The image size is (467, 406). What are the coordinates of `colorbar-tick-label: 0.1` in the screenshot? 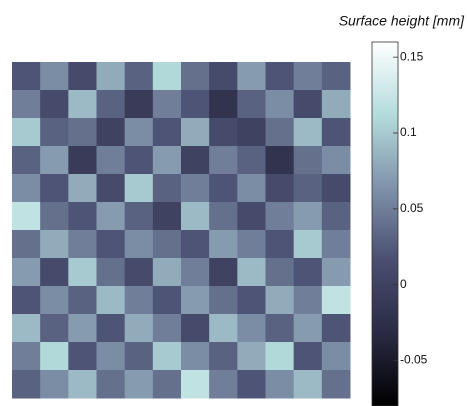 It's located at (408, 132).